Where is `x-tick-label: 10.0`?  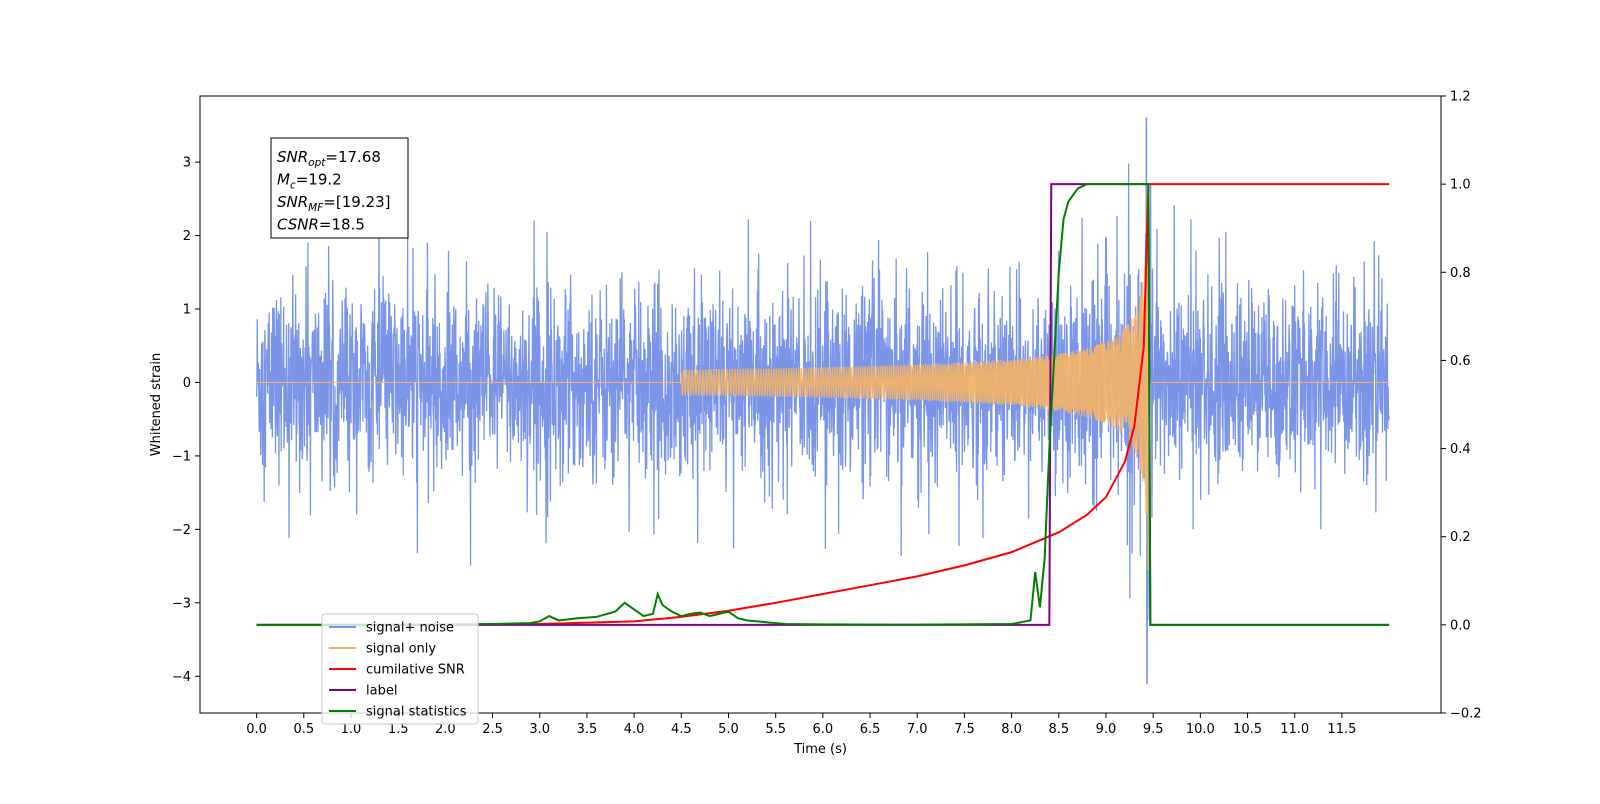
x-tick-label: 10.0 is located at coordinates (1200, 729).